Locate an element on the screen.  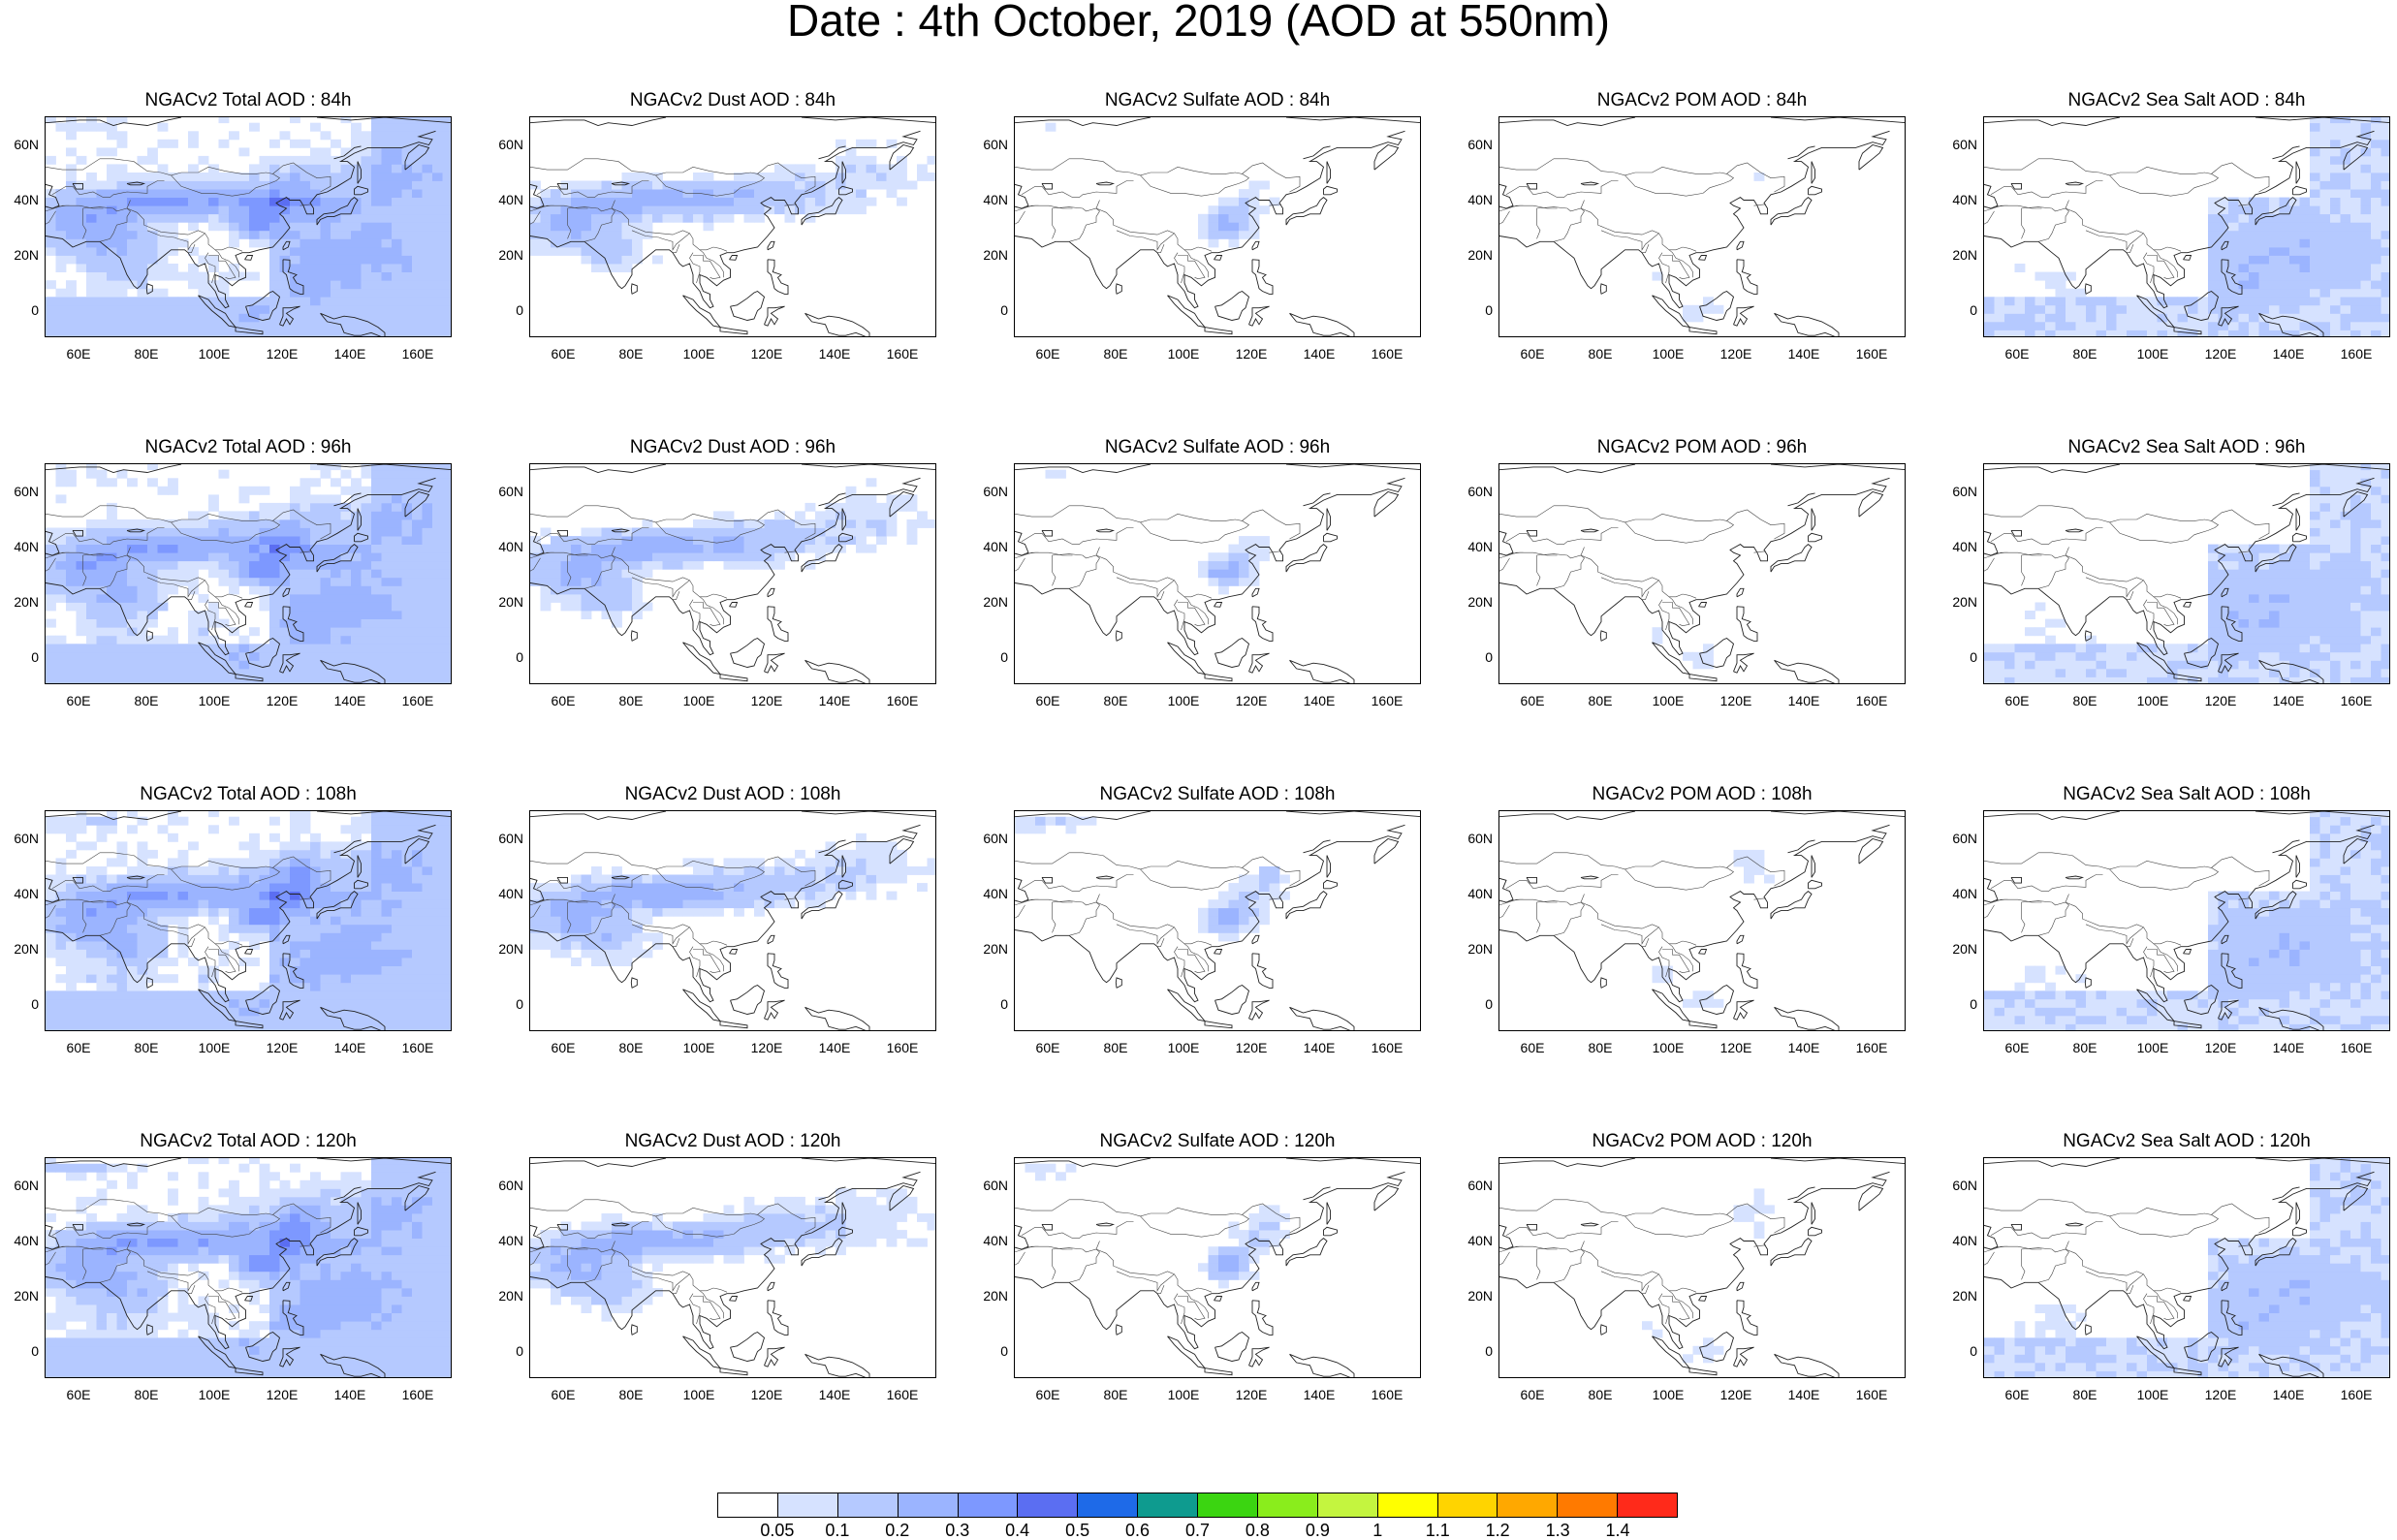
lat-tick-label: 60N is located at coordinates (504, 491).